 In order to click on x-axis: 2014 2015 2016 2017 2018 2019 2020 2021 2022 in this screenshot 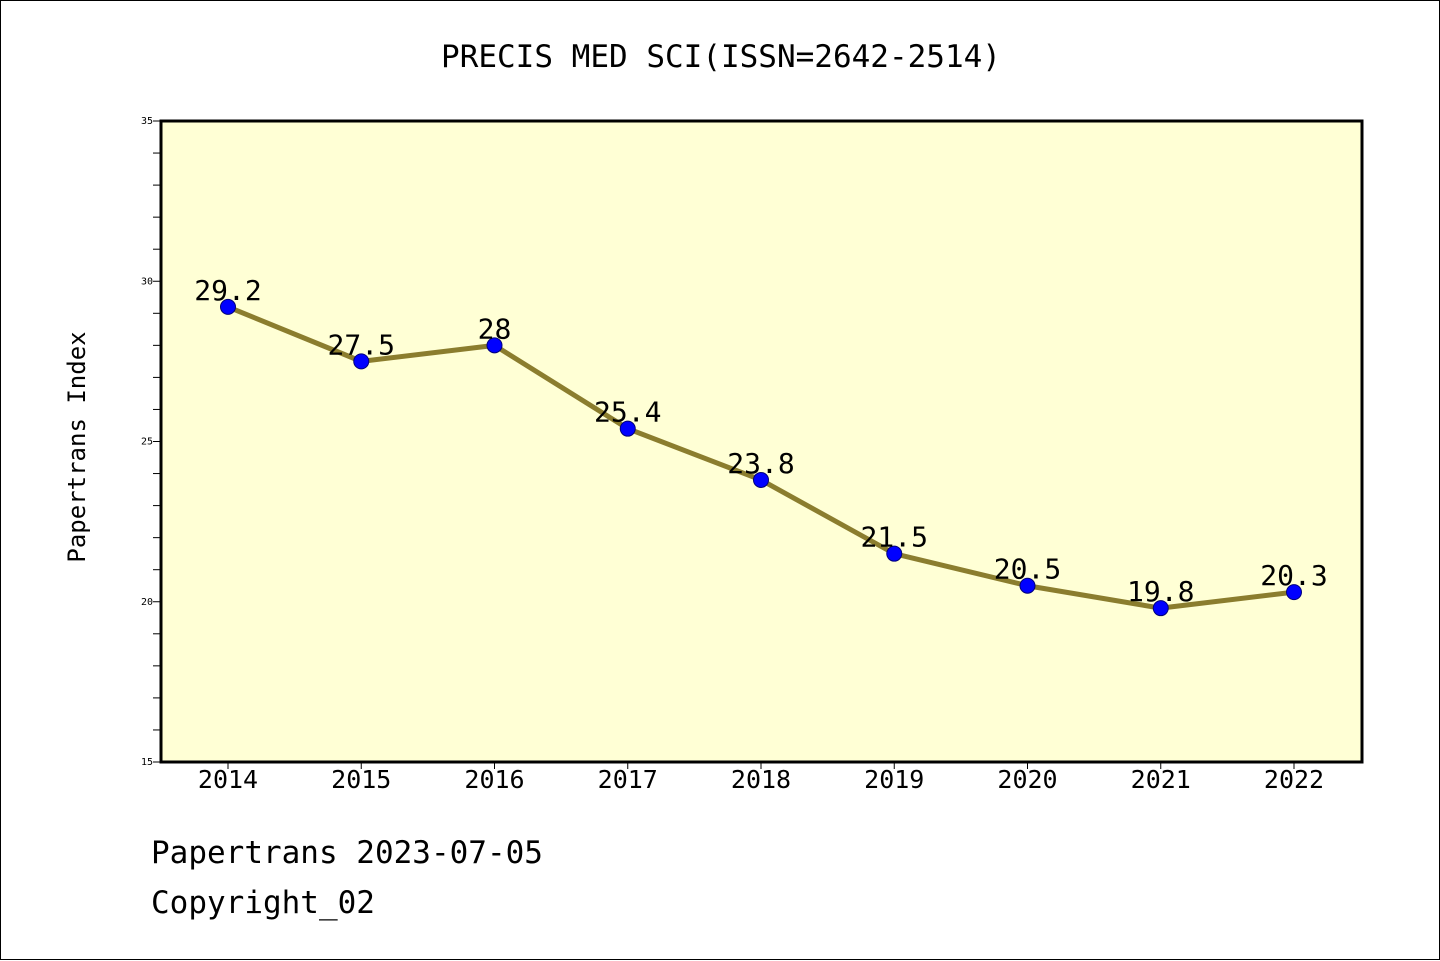, I will do `click(761, 778)`.